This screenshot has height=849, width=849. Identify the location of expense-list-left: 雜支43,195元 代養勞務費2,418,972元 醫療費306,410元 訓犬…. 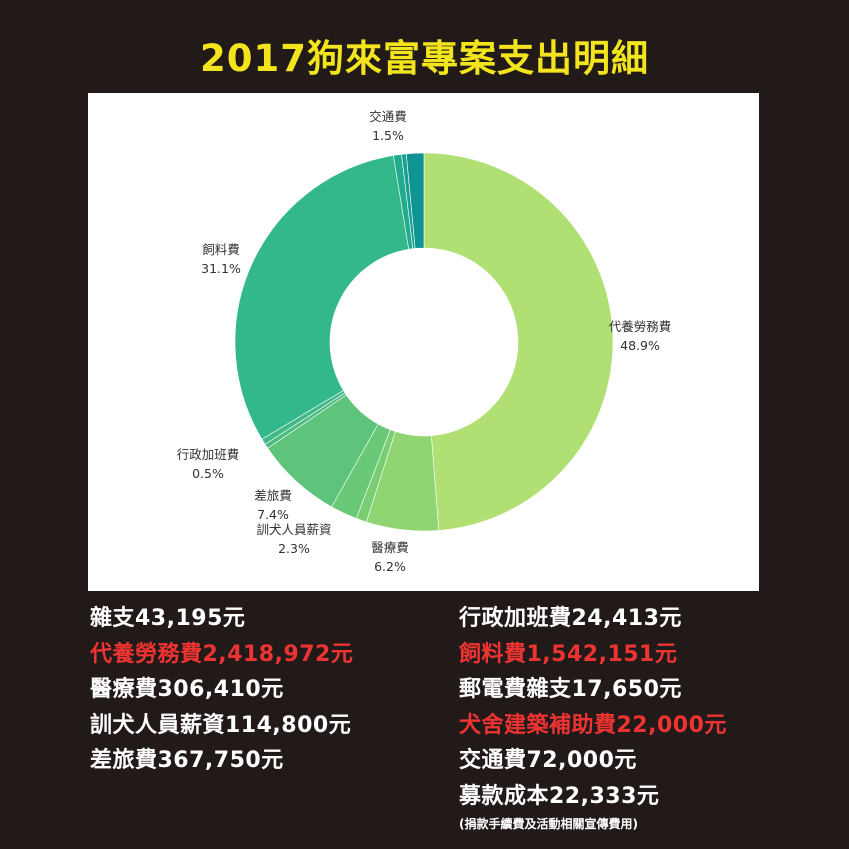
(221, 690).